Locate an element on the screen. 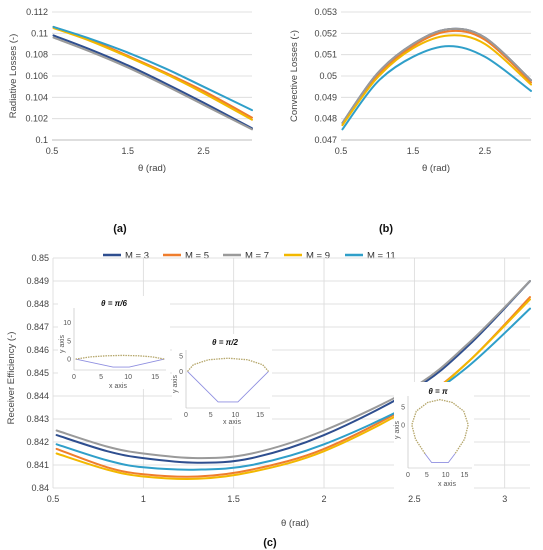  chart-a-y-tick-label: 0.1 is located at coordinates (41, 140).